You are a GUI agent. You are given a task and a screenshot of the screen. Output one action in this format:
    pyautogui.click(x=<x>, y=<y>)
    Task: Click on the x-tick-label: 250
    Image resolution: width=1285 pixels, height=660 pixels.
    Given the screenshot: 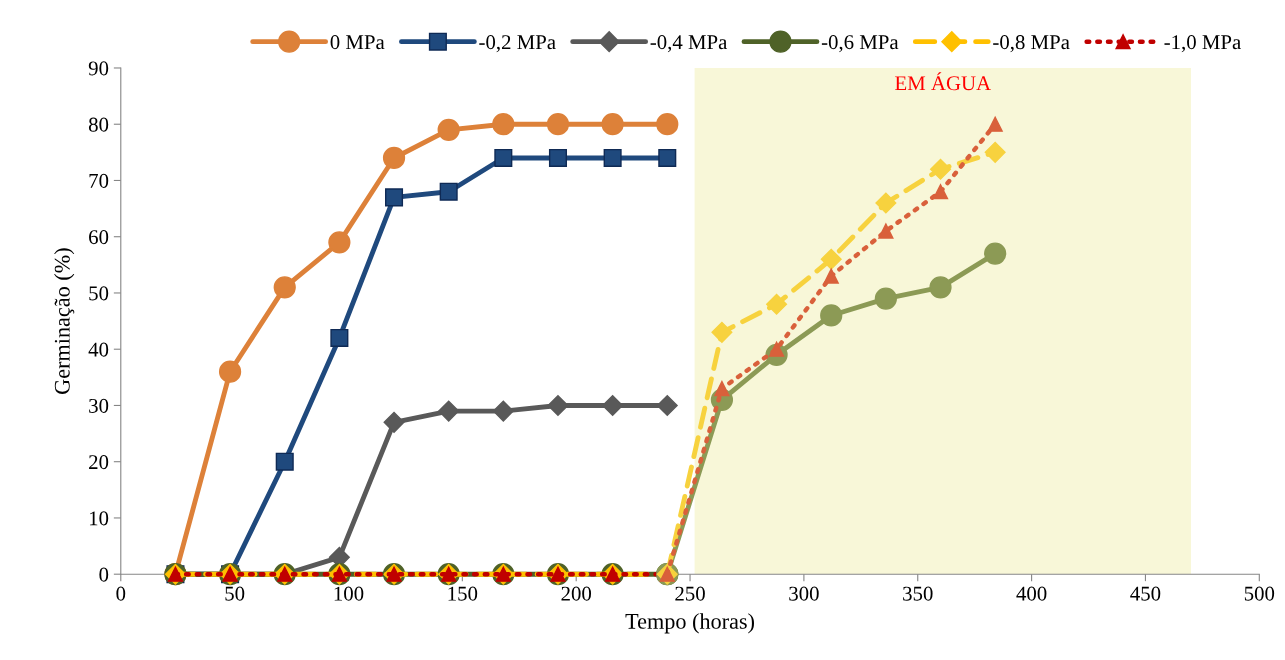 What is the action you would take?
    pyautogui.click(x=690, y=593)
    